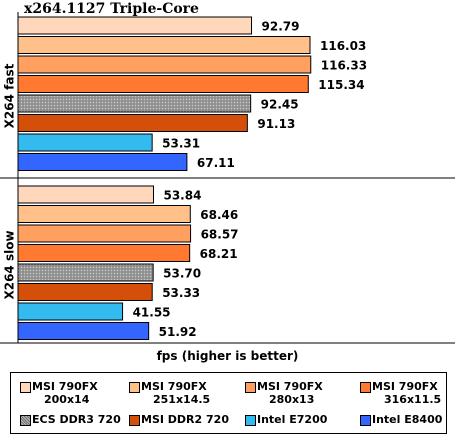 This screenshot has width=455, height=441. Describe the element at coordinates (290, 393) in the screenshot. I see `legend-label: MSI 790FX 280x13` at that location.